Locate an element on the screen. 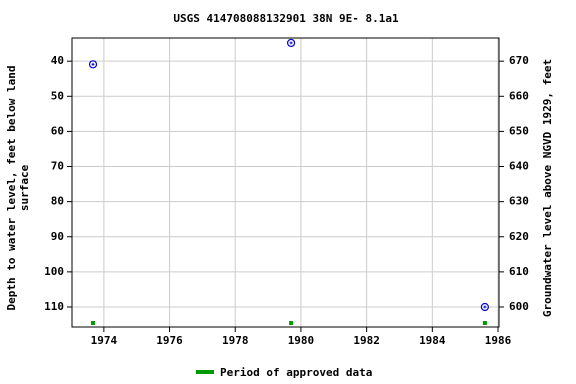 This screenshot has height=384, width=576. y-tick-label: 110 is located at coordinates (54, 306).